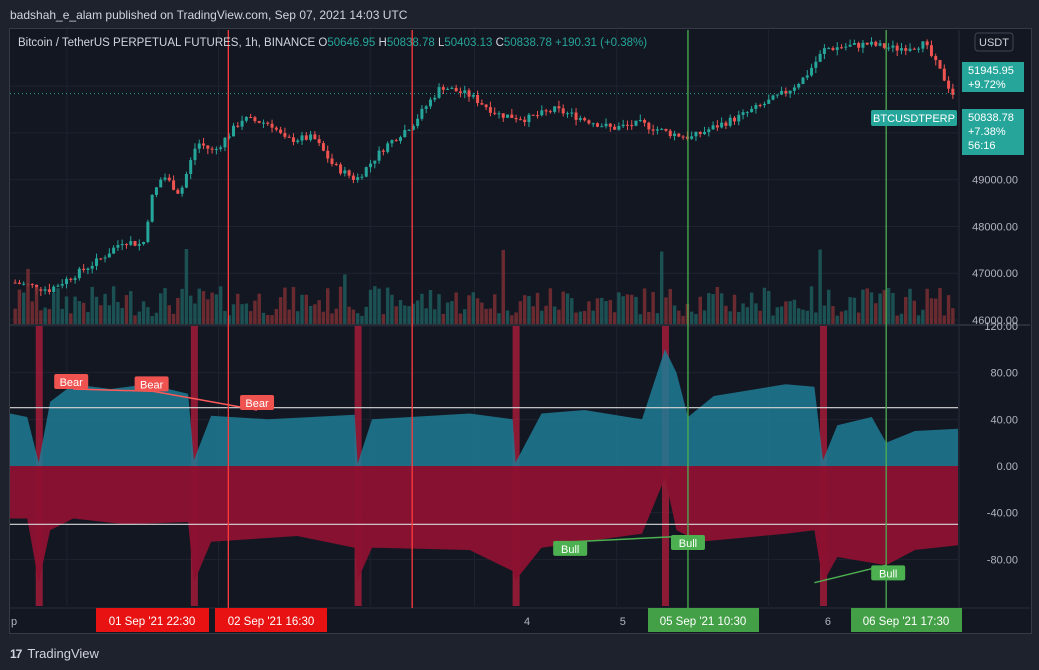 The width and height of the screenshot is (1039, 670). I want to click on symbol-tag: BTCUSDTPERP, so click(914, 119).